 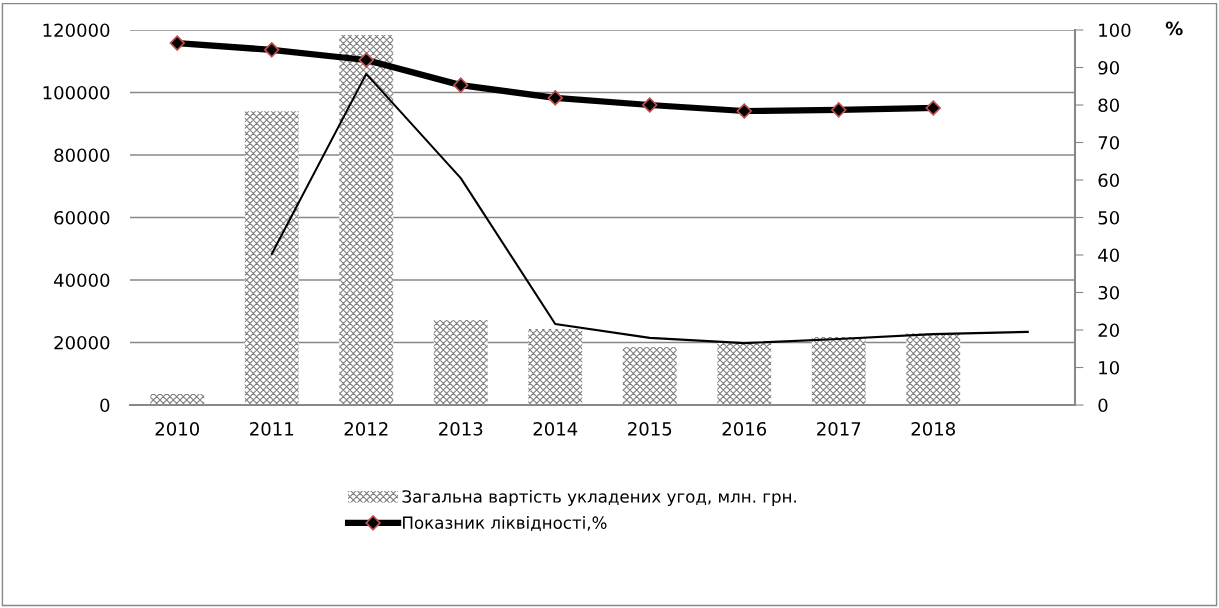 What do you see at coordinates (650, 428) in the screenshot?
I see `x-tick-label: 2015` at bounding box center [650, 428].